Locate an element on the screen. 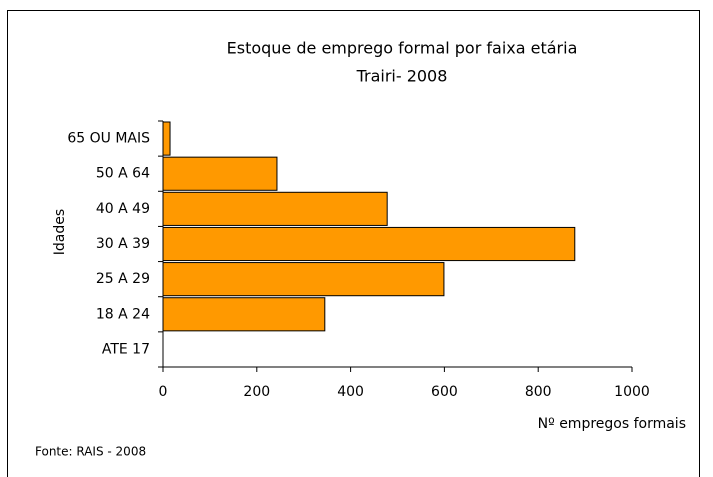  y-tick-label: 50 A 64 is located at coordinates (123, 174).